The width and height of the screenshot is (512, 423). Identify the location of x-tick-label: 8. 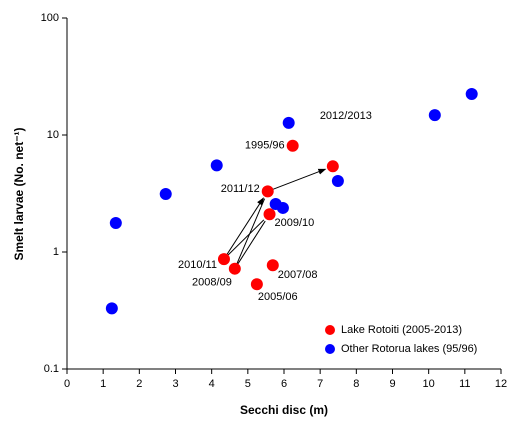
(356, 384).